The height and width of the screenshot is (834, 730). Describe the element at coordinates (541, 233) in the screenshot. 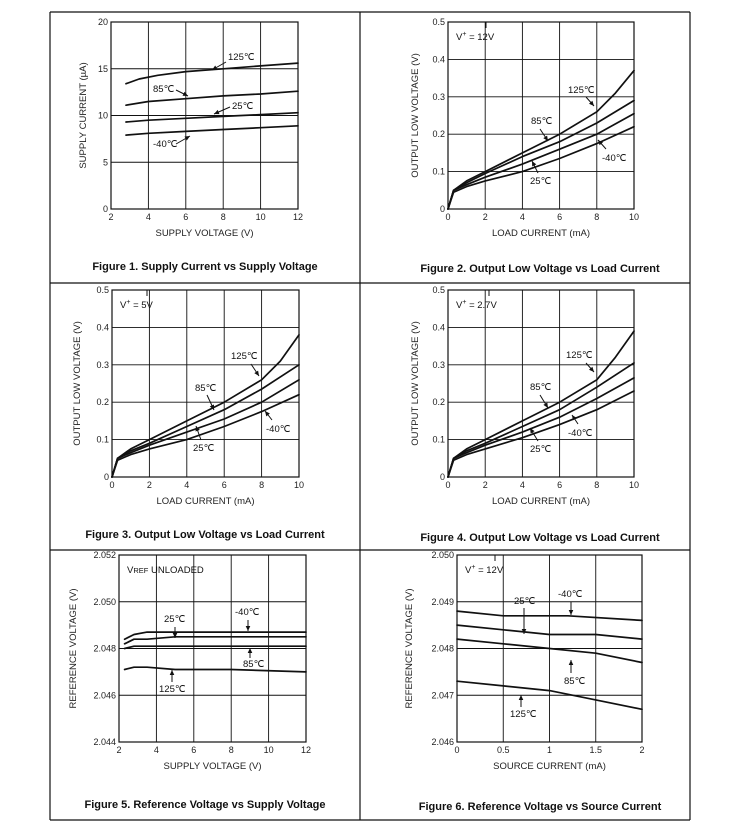

I see `x-axis-title: LOAD CURRENT (mA)` at that location.